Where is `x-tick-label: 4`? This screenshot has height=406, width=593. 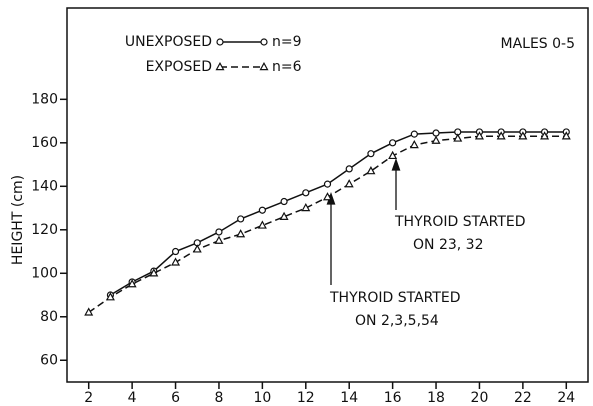 x-tick-label: 4 is located at coordinates (132, 398).